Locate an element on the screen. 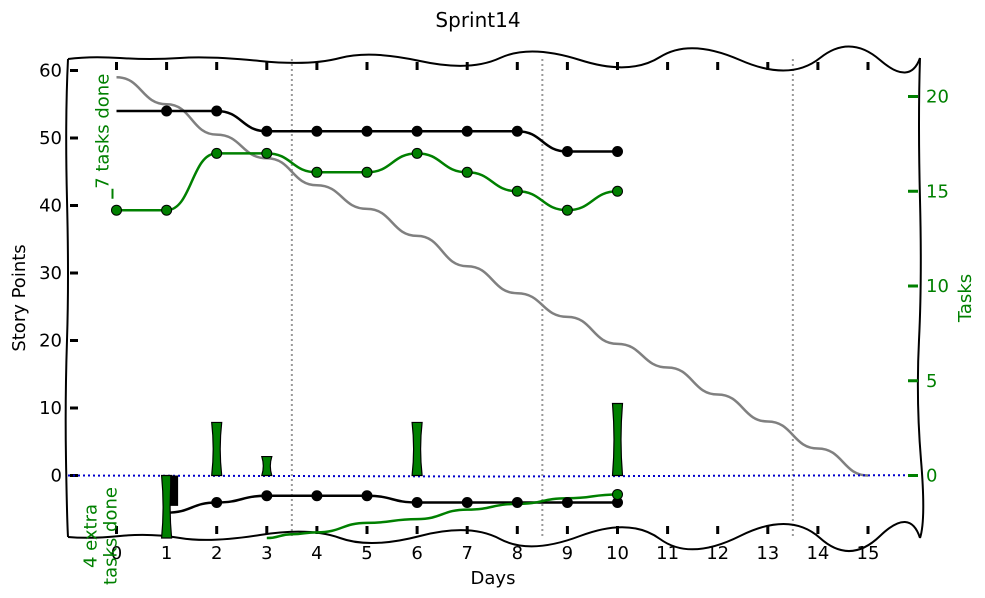 This screenshot has height=598, width=985. series-tasks is located at coordinates (367, 182).